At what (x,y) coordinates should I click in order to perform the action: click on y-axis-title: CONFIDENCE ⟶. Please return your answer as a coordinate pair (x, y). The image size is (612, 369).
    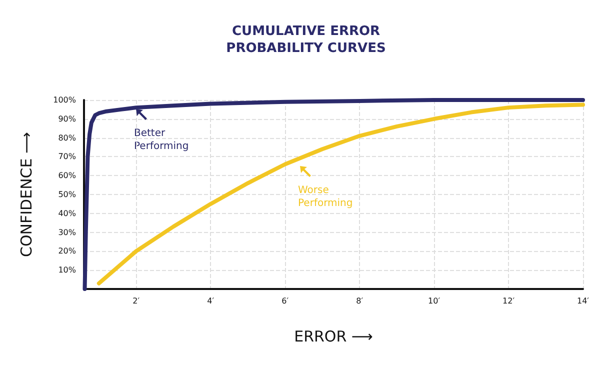
    Looking at the image, I should click on (27, 195).